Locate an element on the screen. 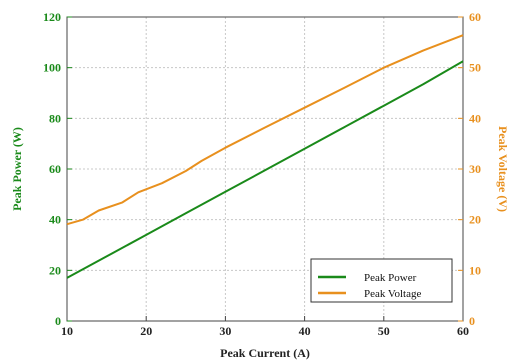 This screenshot has height=363, width=508. x-tick-label: 60 is located at coordinates (463, 331).